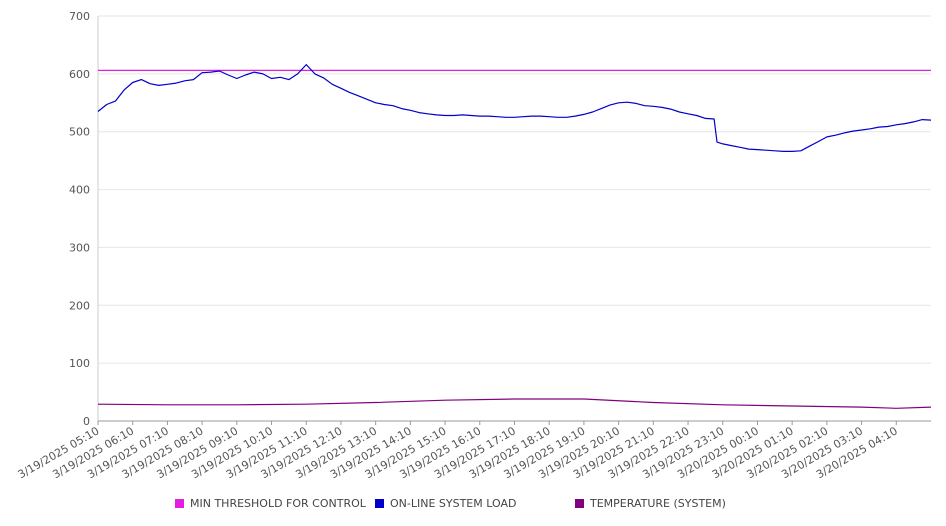  Describe the element at coordinates (79, 16) in the screenshot. I see `y-tick-label: 700` at that location.